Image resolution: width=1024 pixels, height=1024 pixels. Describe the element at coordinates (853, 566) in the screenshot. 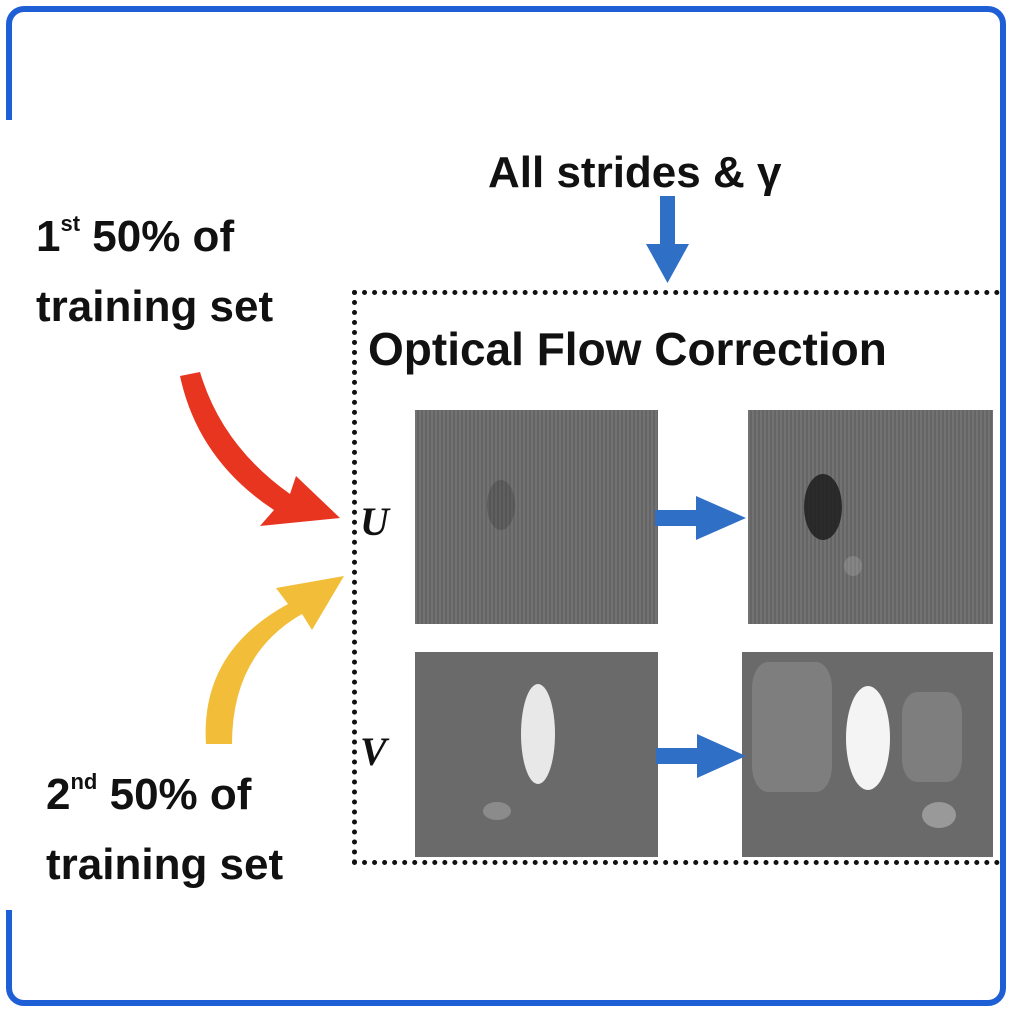

I see `u-after-faint-spot` at that location.